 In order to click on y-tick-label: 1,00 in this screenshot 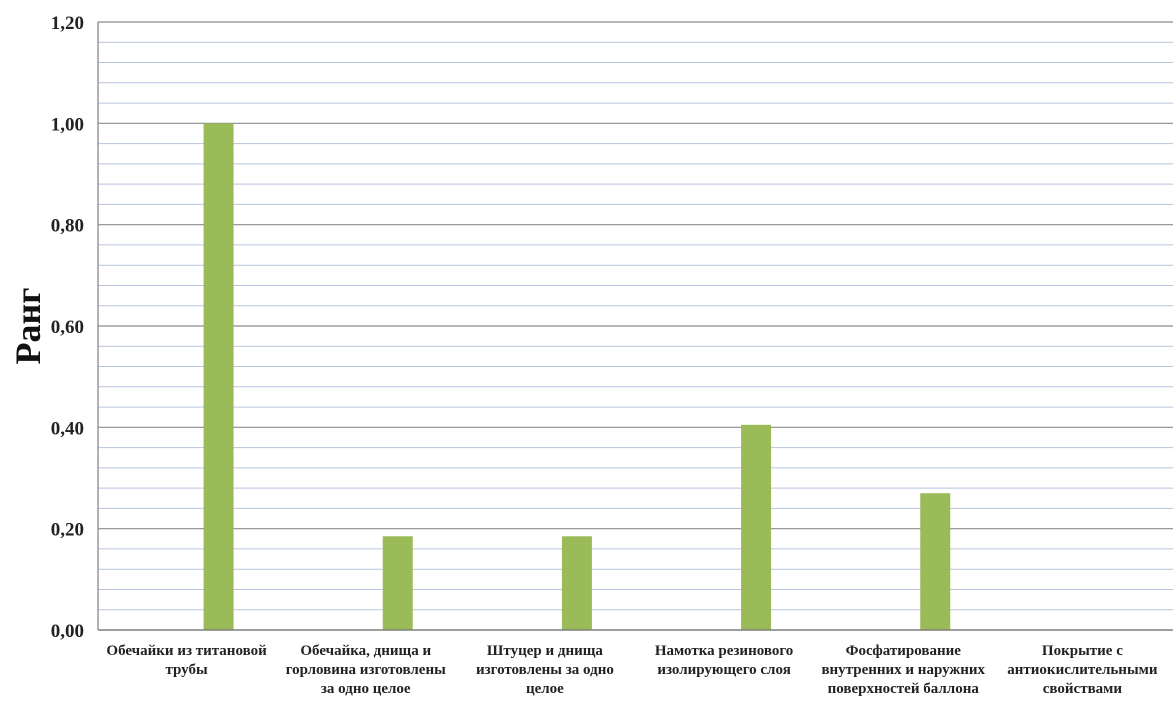, I will do `click(67, 124)`.